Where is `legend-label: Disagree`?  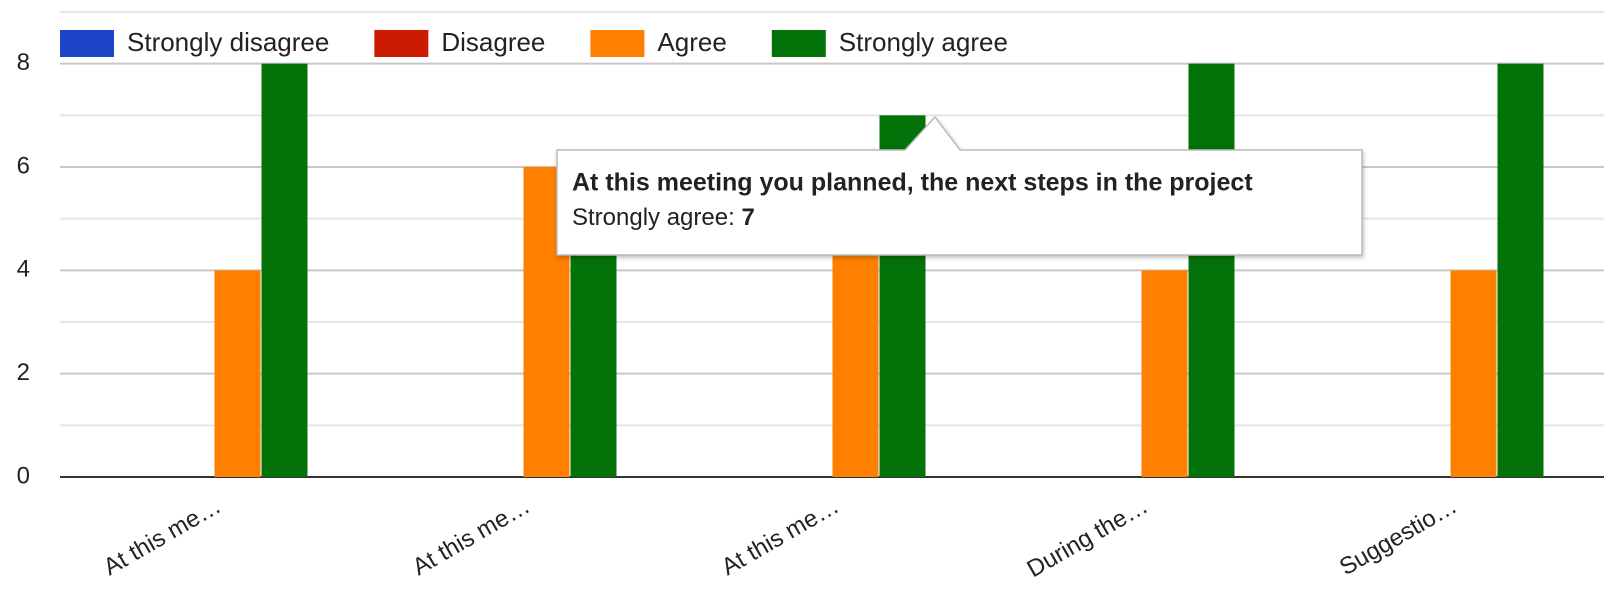
legend-label: Disagree is located at coordinates (493, 42).